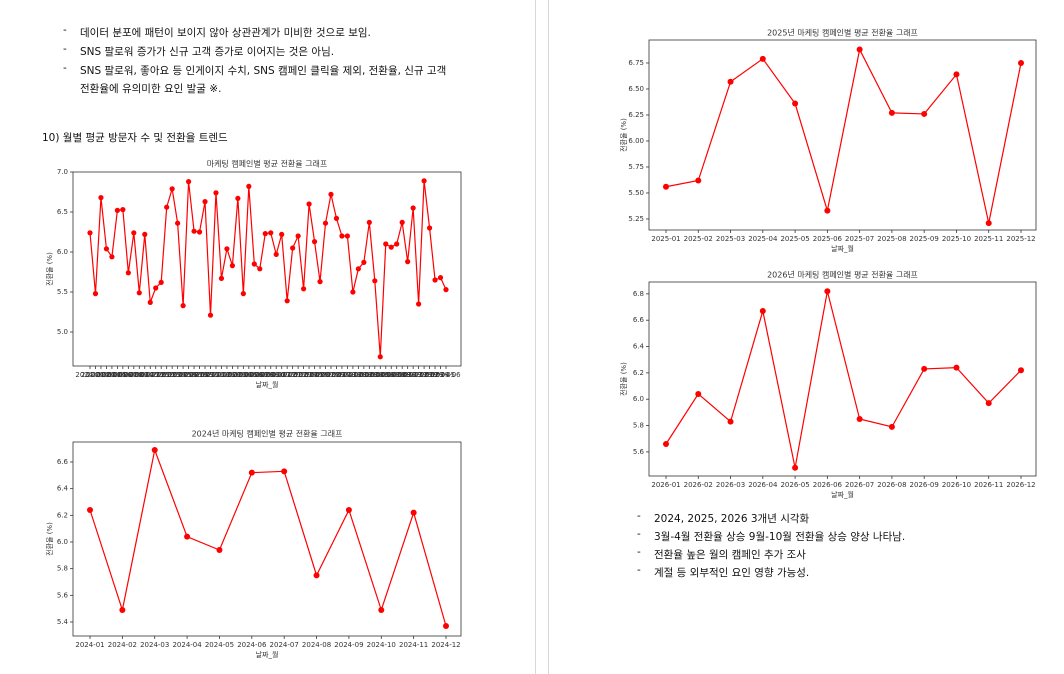 The height and width of the screenshot is (674, 1064). Describe the element at coordinates (636, 219) in the screenshot. I see `y-tick-label: 5.25` at that location.